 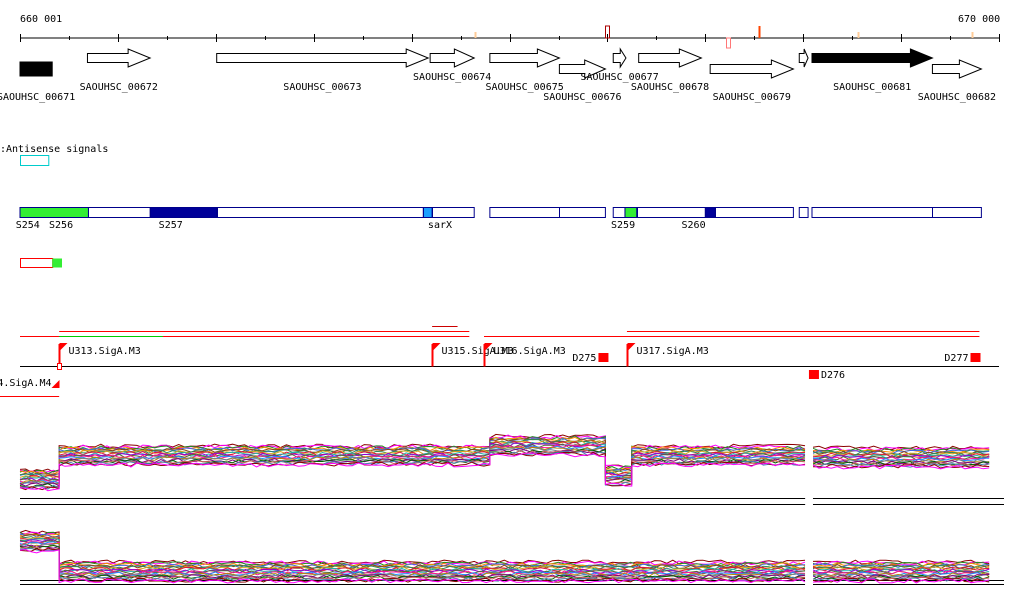 I want to click on segment-label: sarX, so click(x=440, y=225).